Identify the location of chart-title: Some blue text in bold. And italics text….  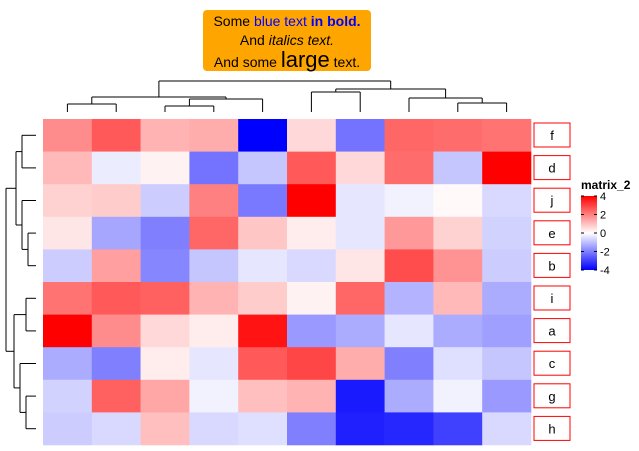
(287, 40).